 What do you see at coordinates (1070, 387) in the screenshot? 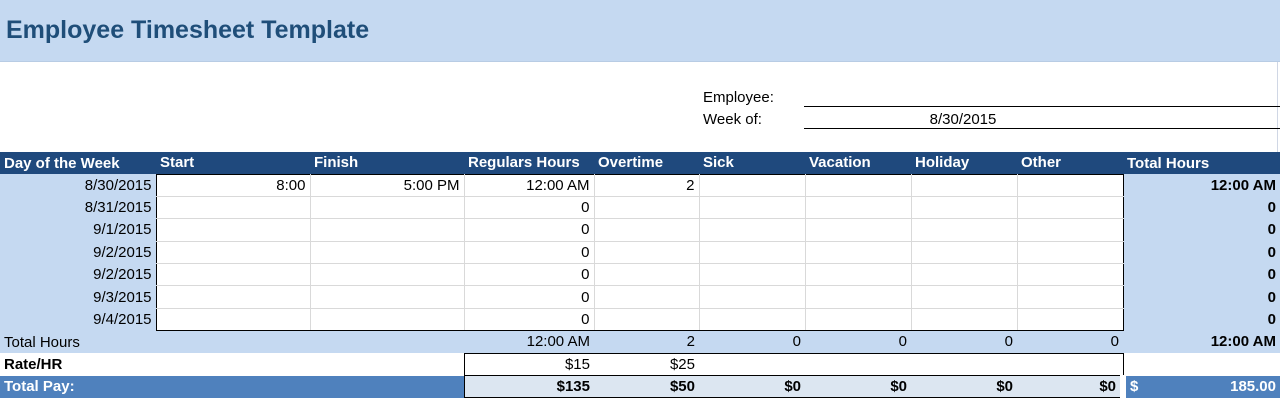
I see `pay-other-cell: $0` at bounding box center [1070, 387].